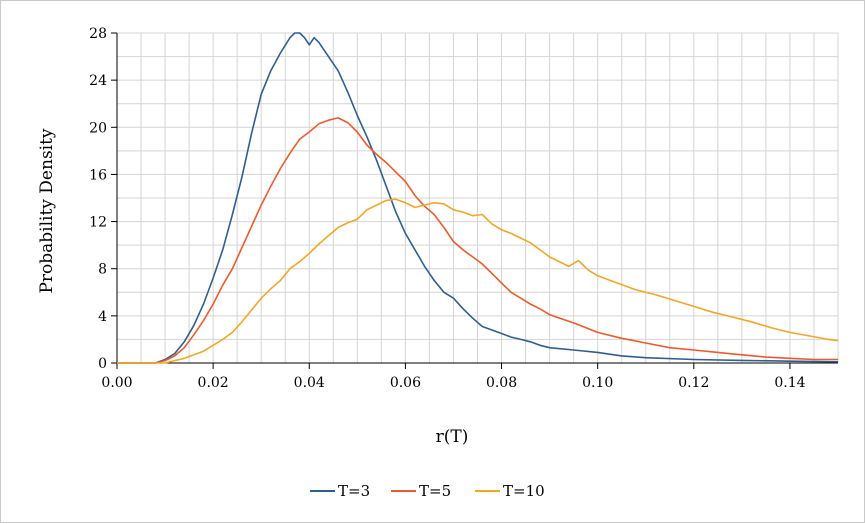 The width and height of the screenshot is (865, 524). I want to click on y-tick-label: 8, so click(102, 270).